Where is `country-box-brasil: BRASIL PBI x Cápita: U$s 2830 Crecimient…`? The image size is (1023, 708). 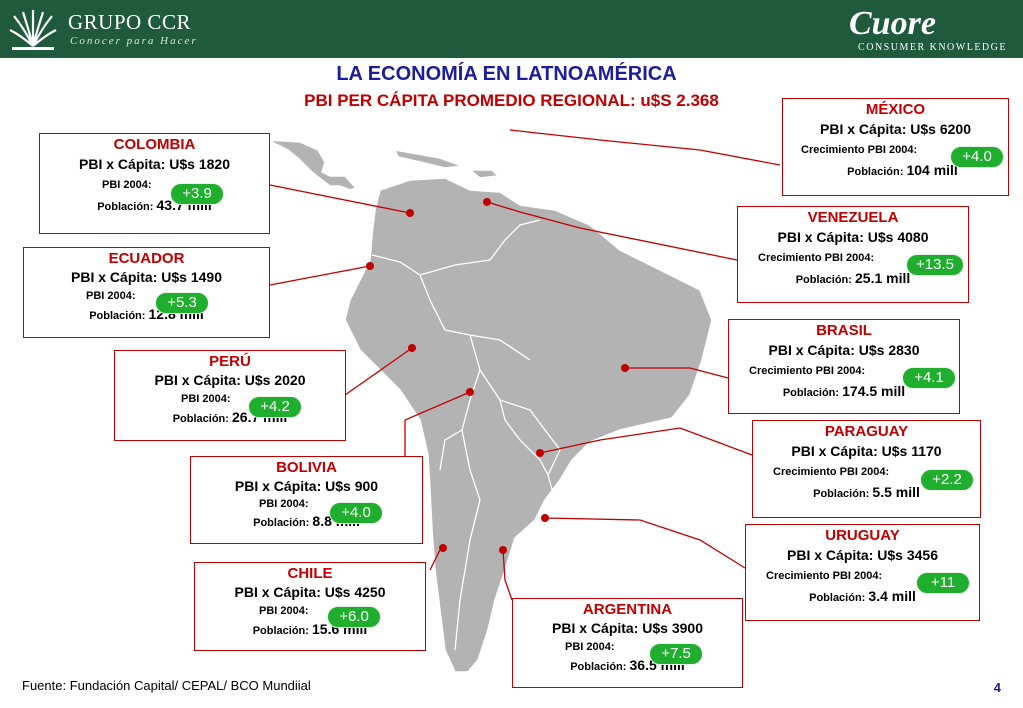 country-box-brasil: BRASIL PBI x Cápita: U$s 2830 Crecimient… is located at coordinates (844, 366).